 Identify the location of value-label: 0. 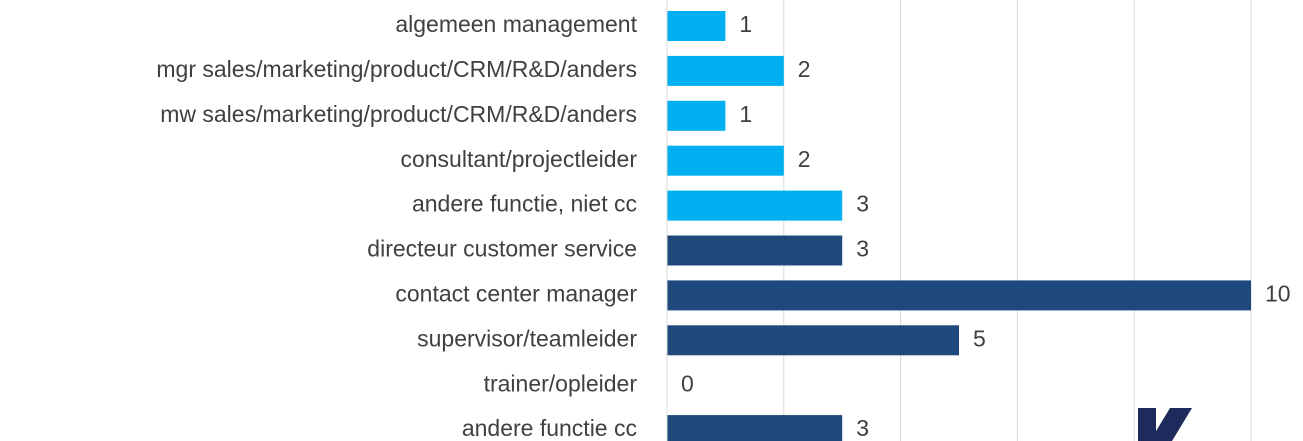
(687, 383).